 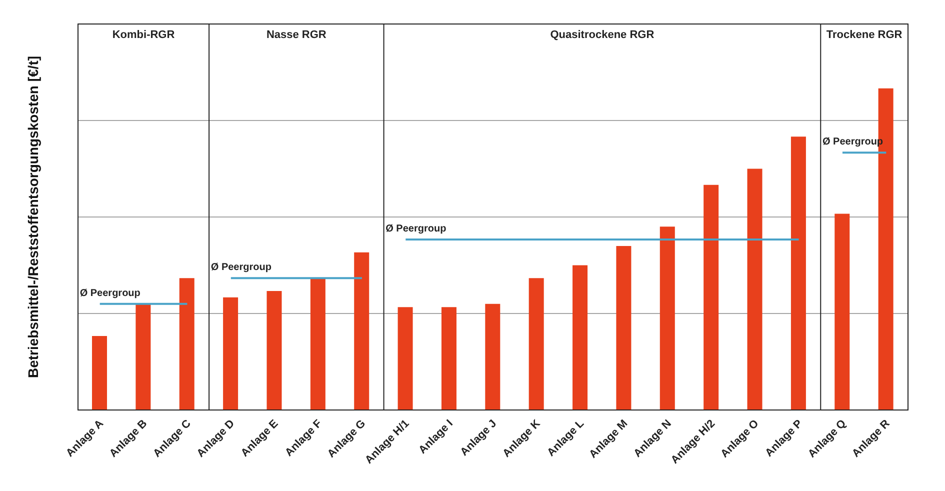 I want to click on text: Kombi-RGR, so click(x=143, y=35).